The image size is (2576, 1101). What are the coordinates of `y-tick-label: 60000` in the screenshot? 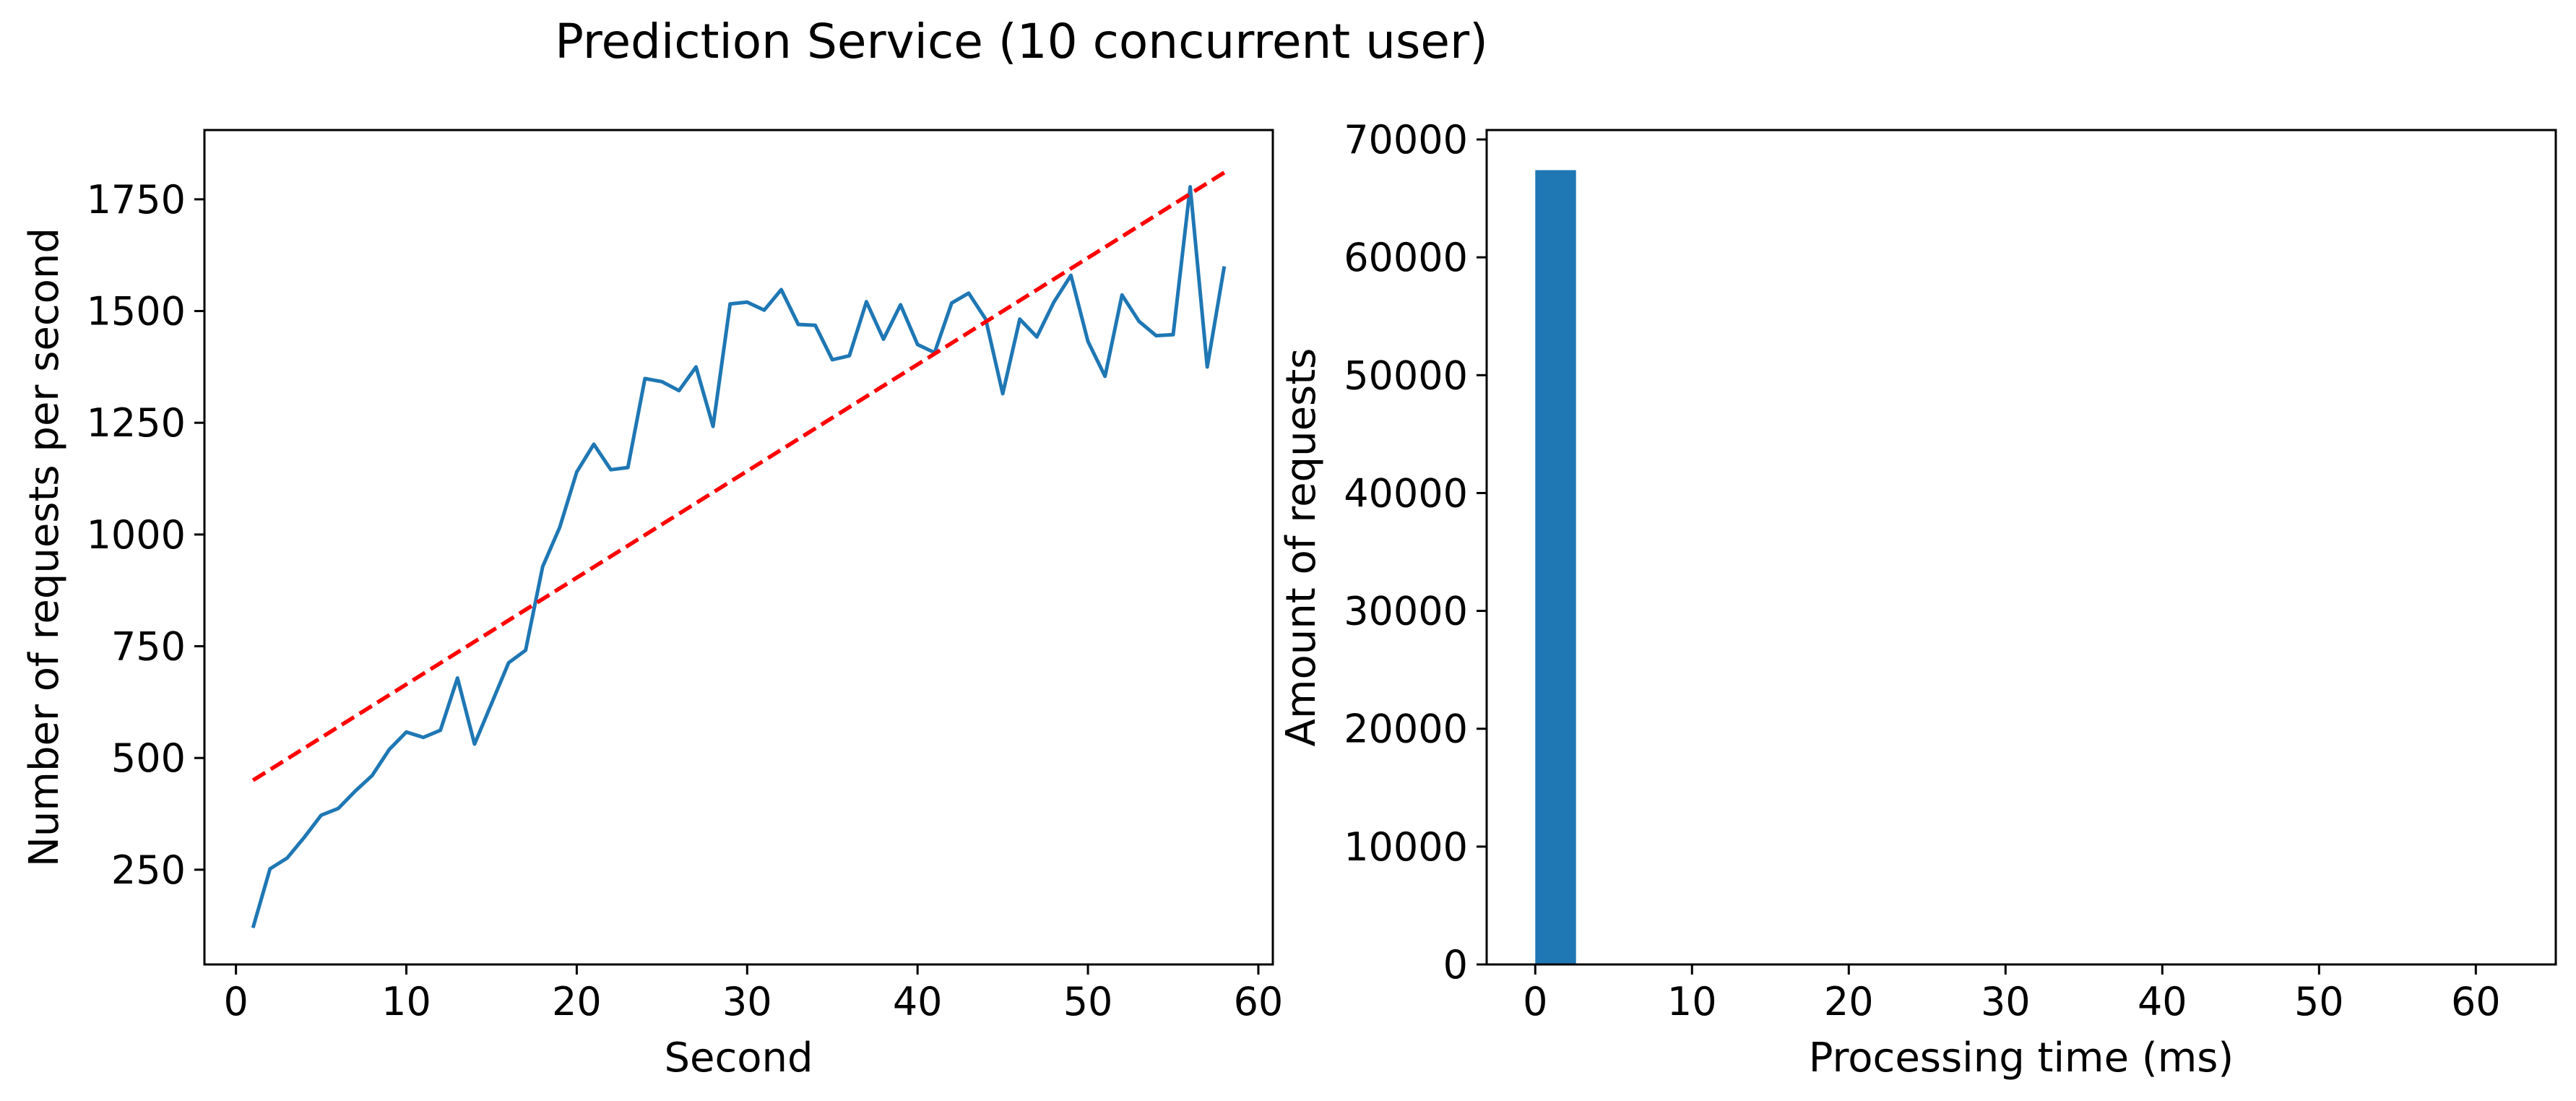 It's located at (1406, 257).